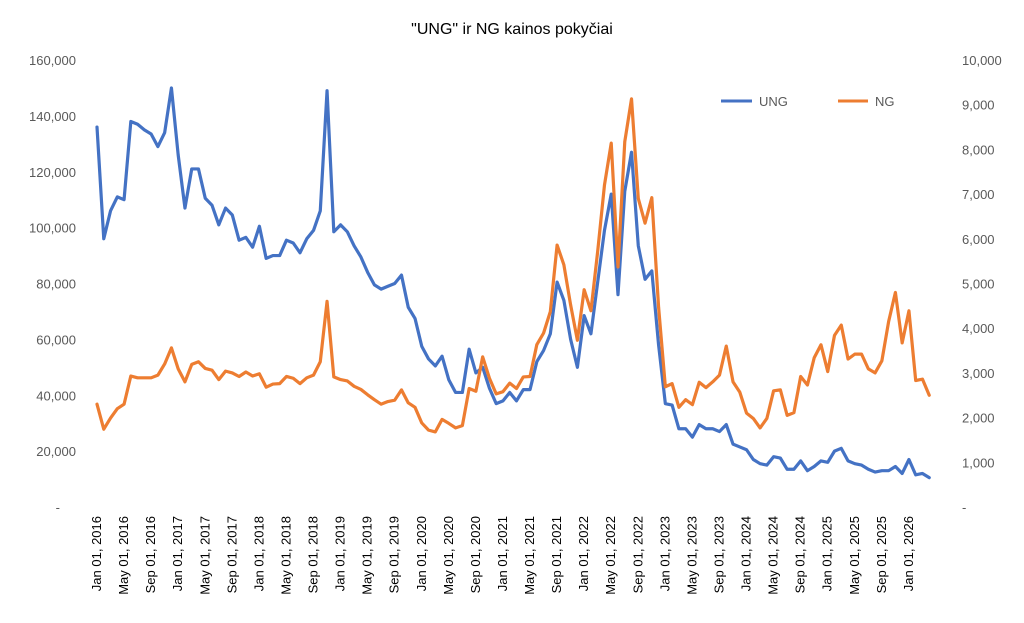 This screenshot has height=623, width=1024. Describe the element at coordinates (56, 284) in the screenshot. I see `left-axis-tick-label: 80,000` at that location.